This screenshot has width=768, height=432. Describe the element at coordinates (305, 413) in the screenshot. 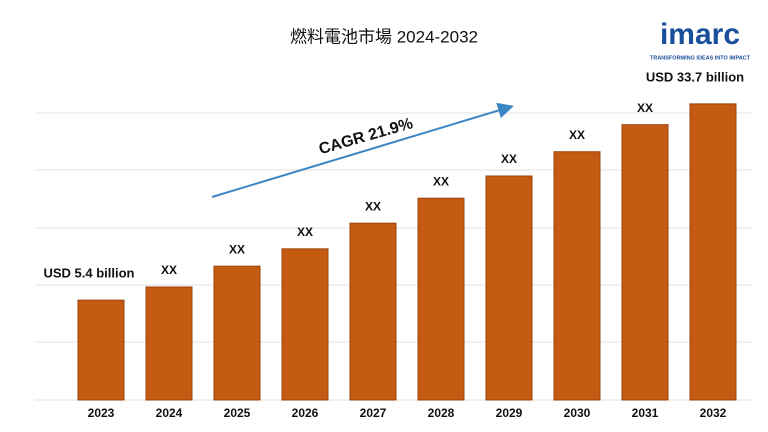

I see `x-tick-label: 2026` at that location.